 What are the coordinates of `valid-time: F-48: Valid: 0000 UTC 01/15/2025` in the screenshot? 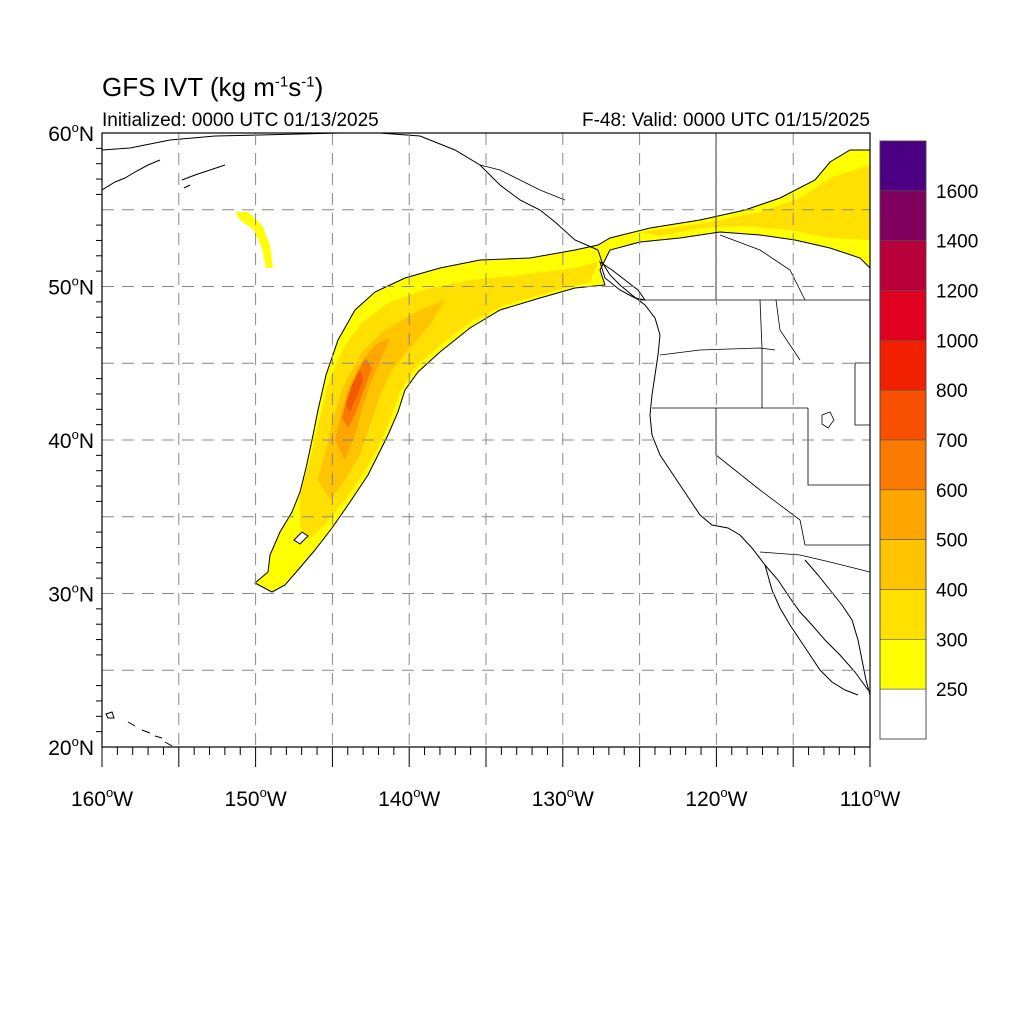 It's located at (726, 120).